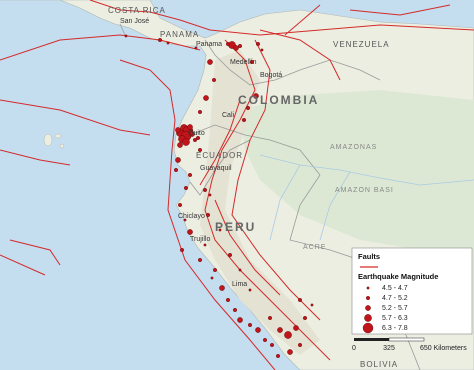 This screenshot has height=370, width=474. I want to click on region-label: AMAZONAS, so click(353, 147).